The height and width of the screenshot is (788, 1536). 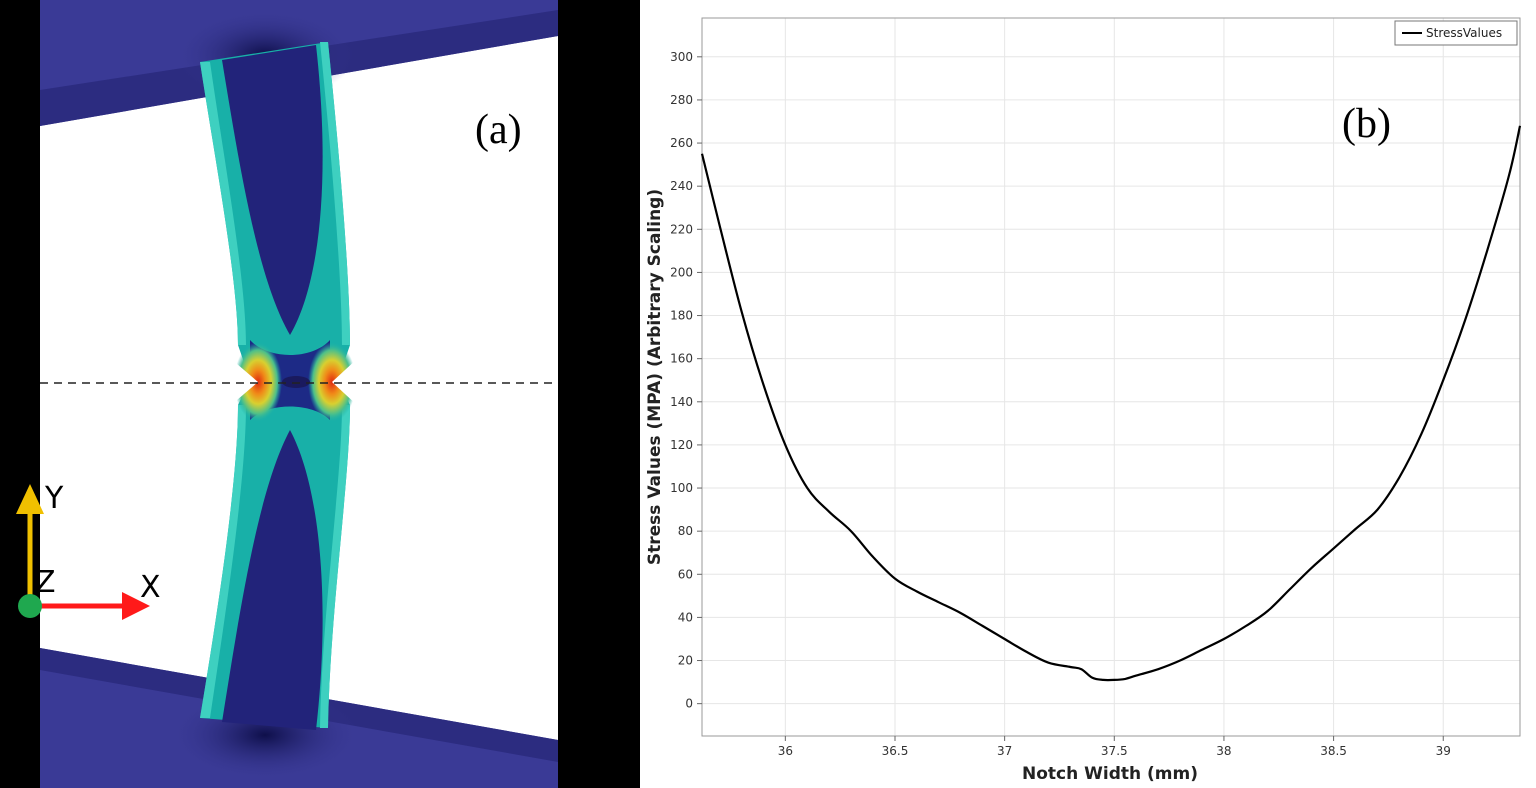 I want to click on x-tick-label: 38, so click(x=1223, y=751).